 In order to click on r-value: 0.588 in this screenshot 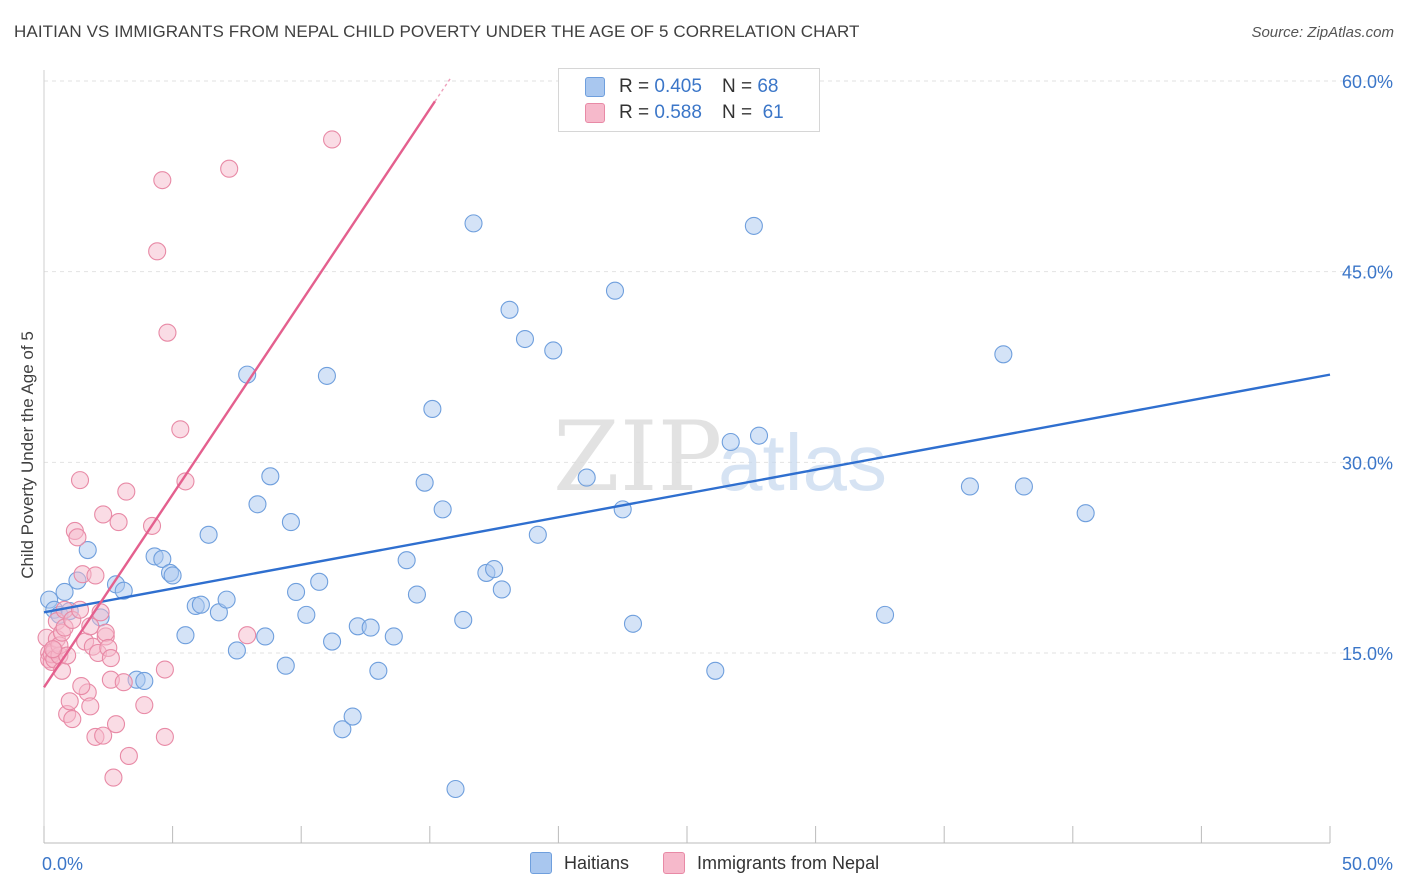, I will do `click(678, 112)`.